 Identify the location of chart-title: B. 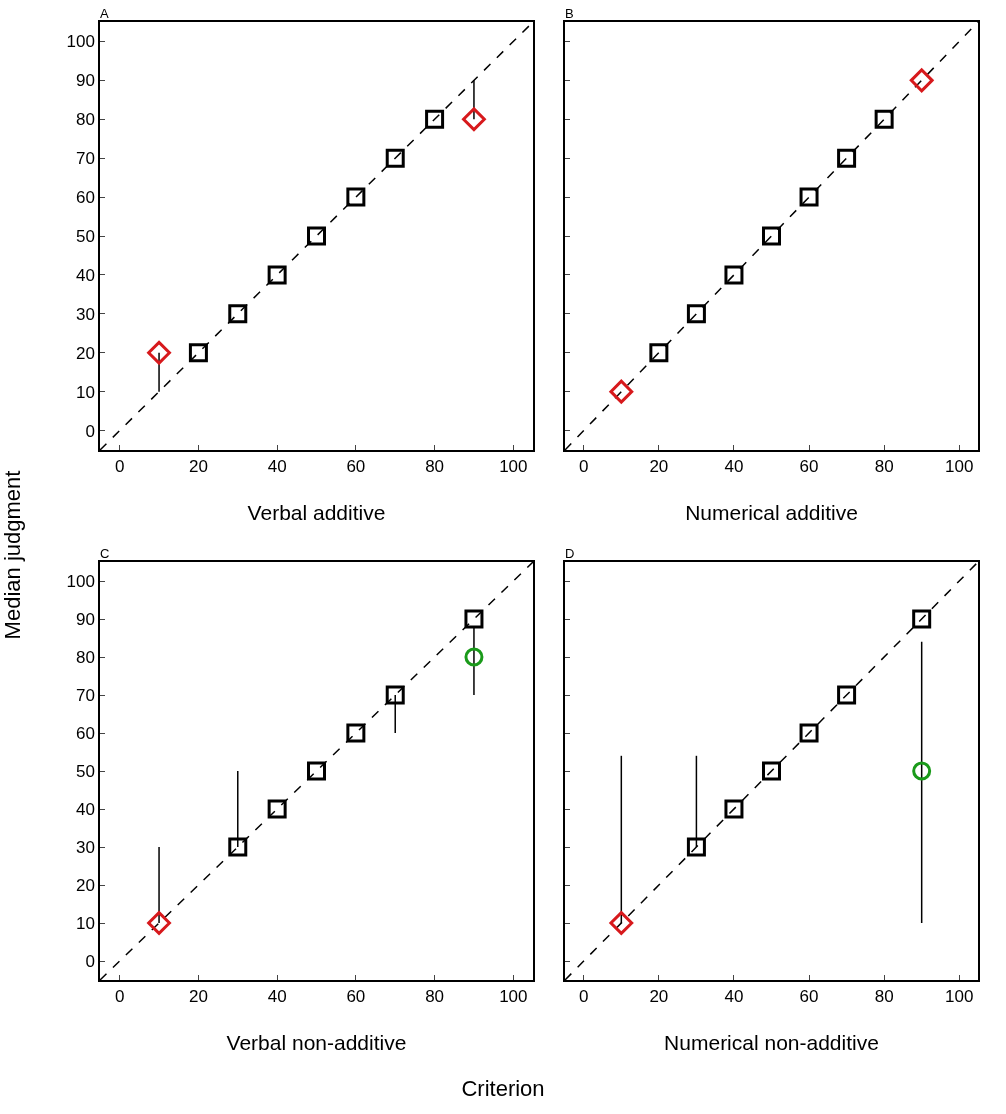
(569, 13).